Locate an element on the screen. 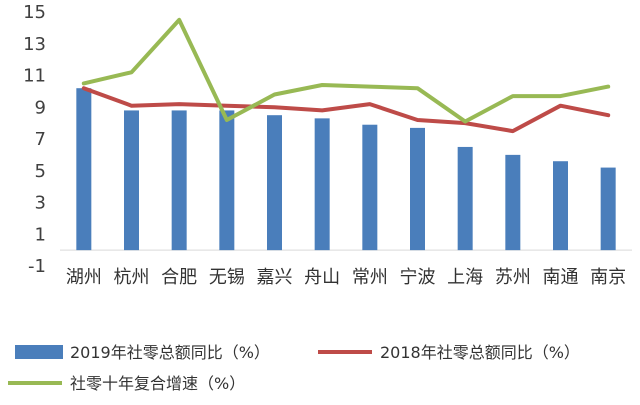  bar-苏州 is located at coordinates (513, 202).